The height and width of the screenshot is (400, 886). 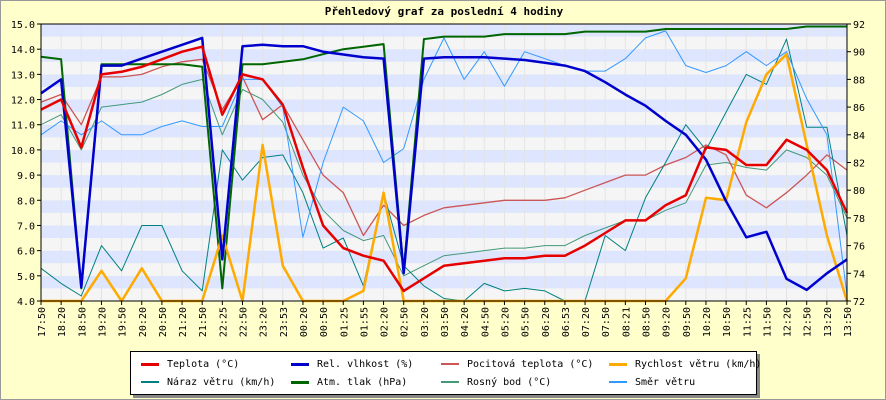 What do you see at coordinates (163, 322) in the screenshot?
I see `x-axis-tick-label: 20:50` at bounding box center [163, 322].